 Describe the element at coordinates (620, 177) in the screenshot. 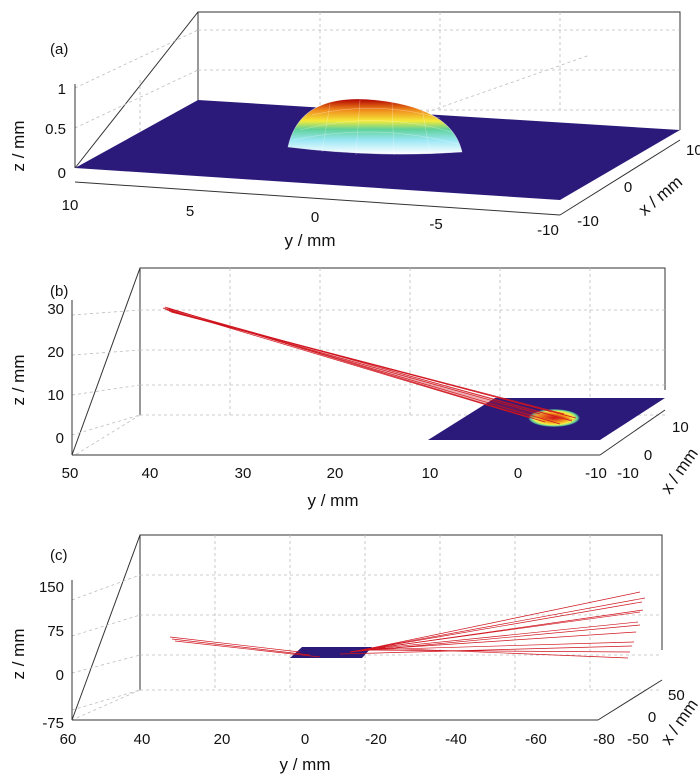

I see `a-x-axis` at that location.